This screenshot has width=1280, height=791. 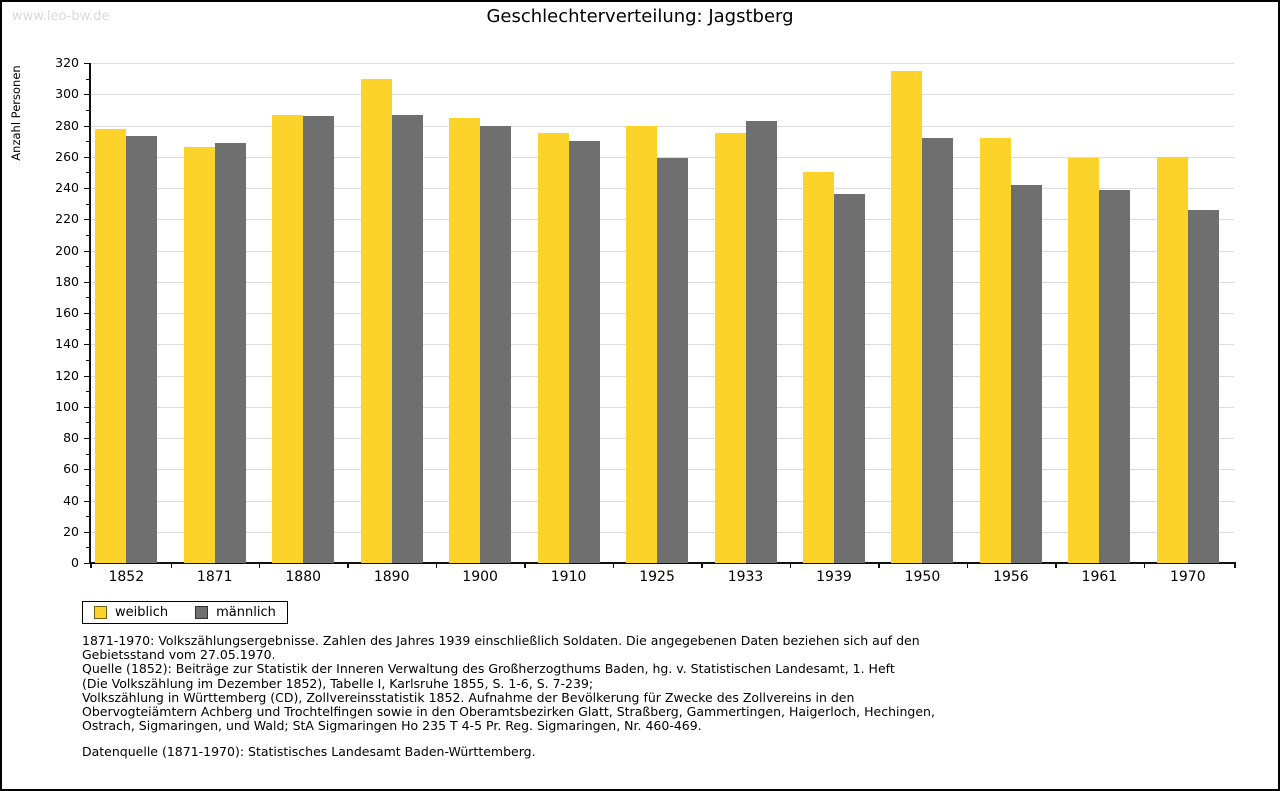 What do you see at coordinates (553, 348) in the screenshot?
I see `bar-weiblich-1910` at bounding box center [553, 348].